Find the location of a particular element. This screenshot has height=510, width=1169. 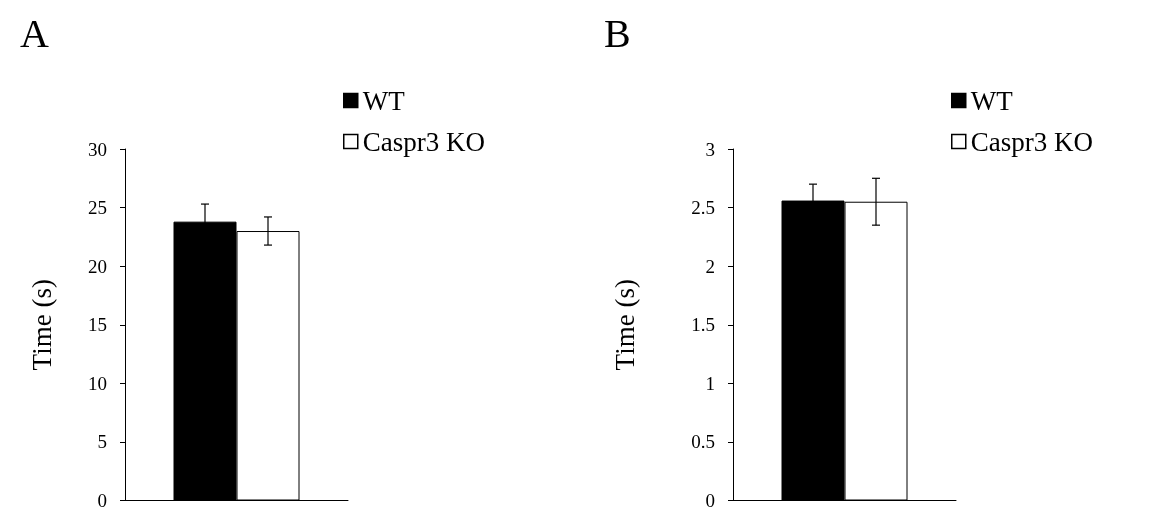

y-tick-label: 2.5 is located at coordinates (703, 208).